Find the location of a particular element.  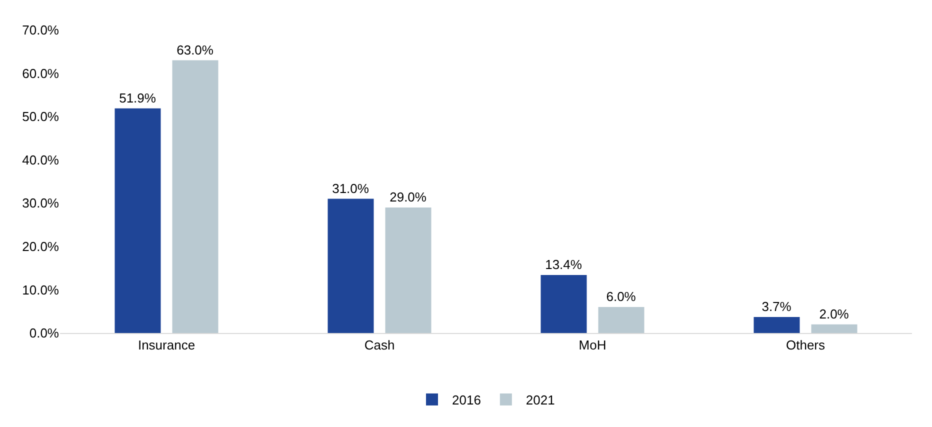

data-label: 29.0% is located at coordinates (408, 196).